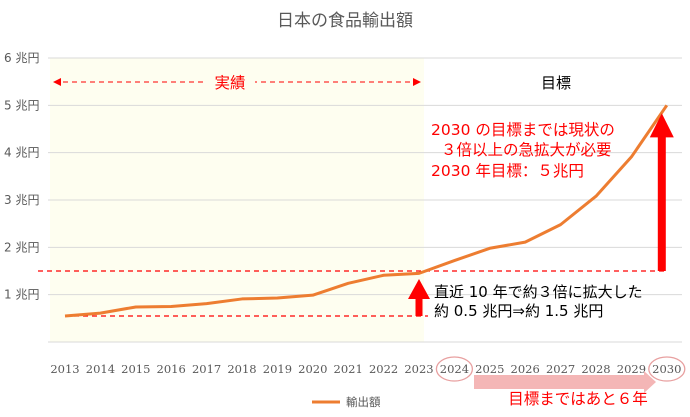 The width and height of the screenshot is (690, 417). I want to click on target-label: 目標, so click(556, 83).